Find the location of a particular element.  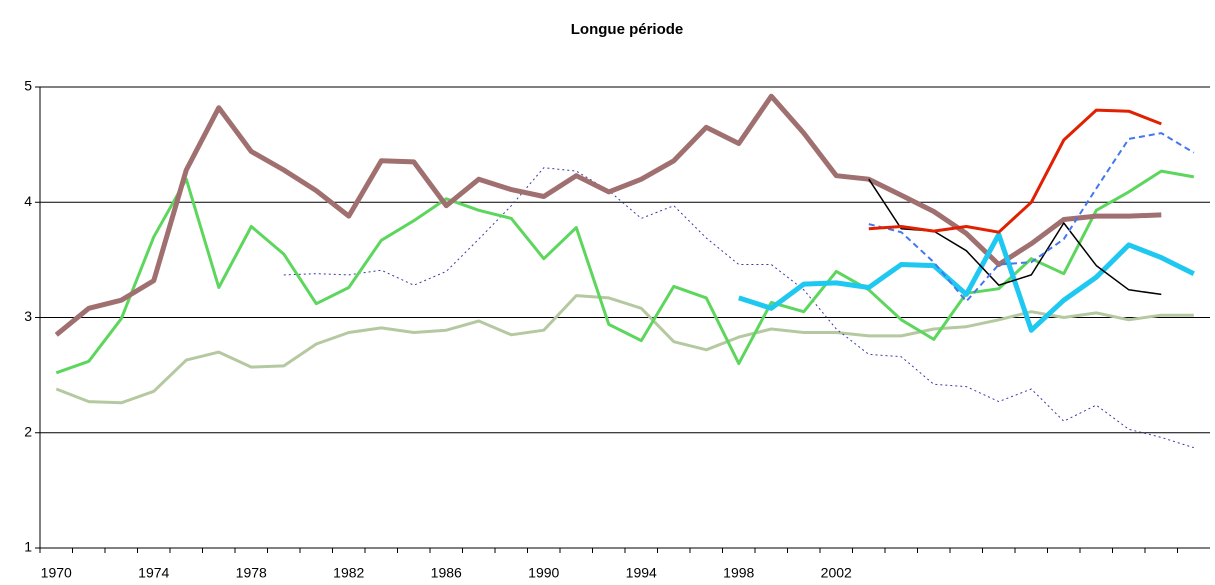

y-tick-label: 1 is located at coordinates (28, 547).